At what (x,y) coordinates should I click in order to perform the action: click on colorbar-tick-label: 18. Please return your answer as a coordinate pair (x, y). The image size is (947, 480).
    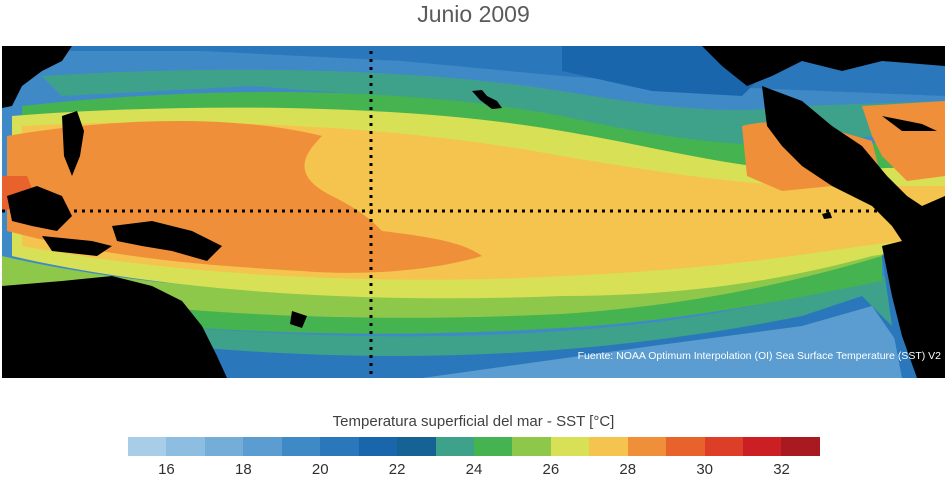
    Looking at the image, I should click on (243, 469).